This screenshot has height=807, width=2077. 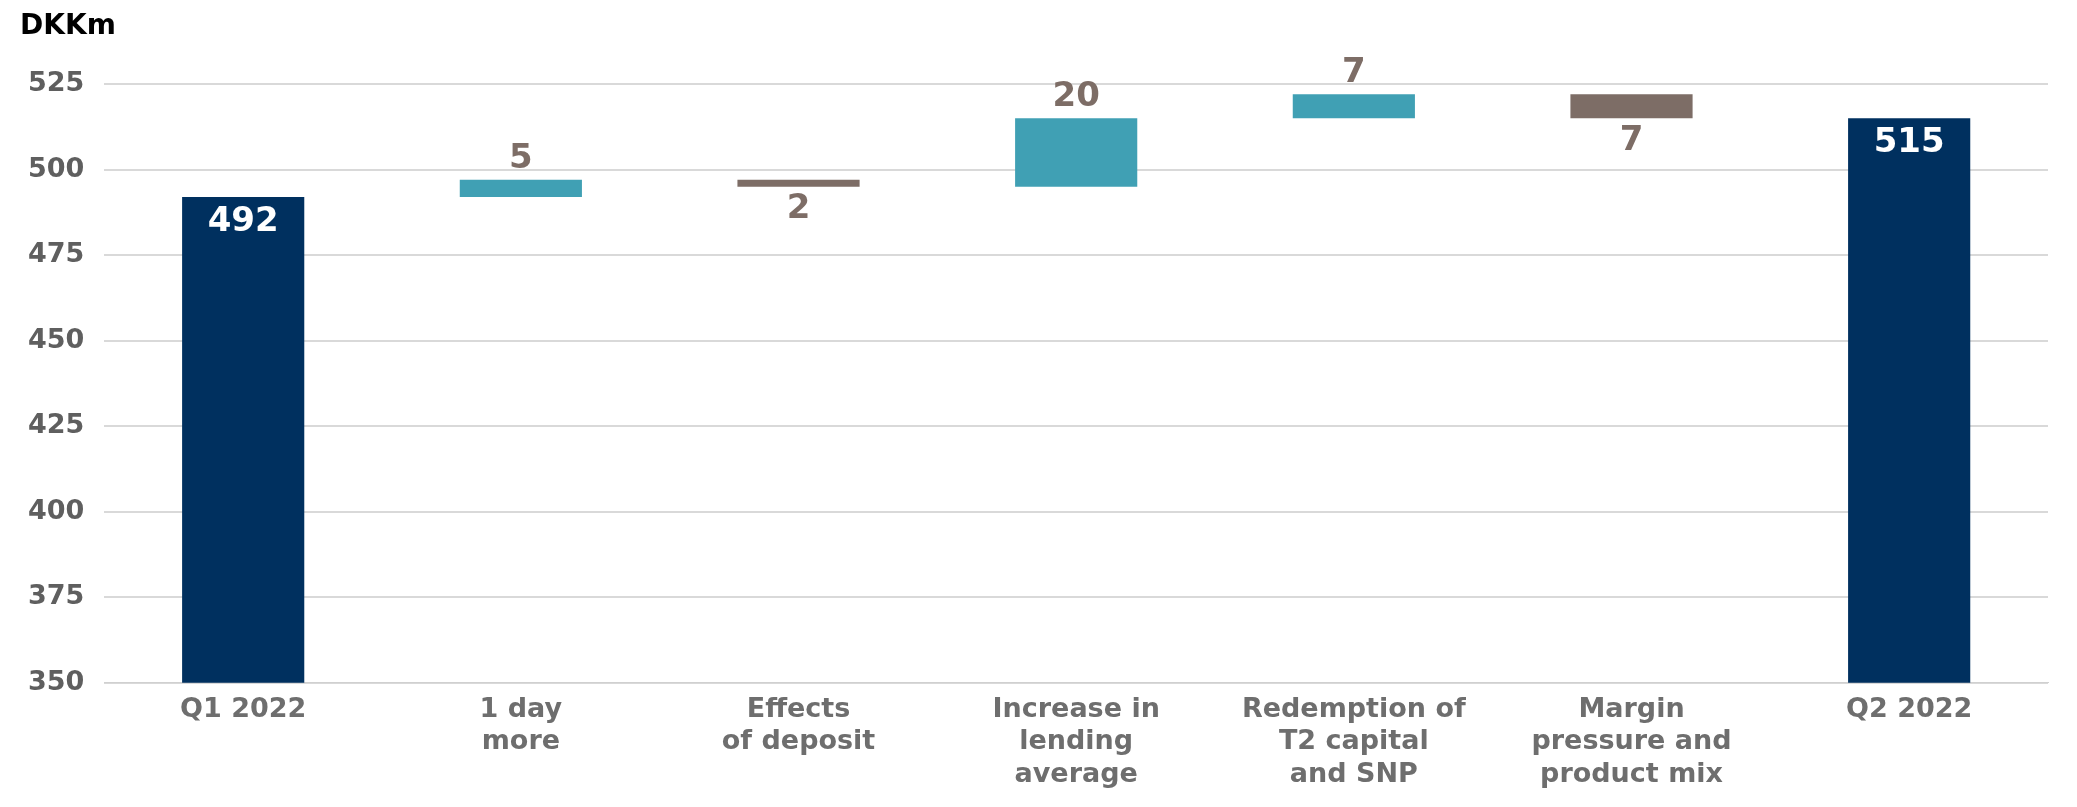 What do you see at coordinates (56, 680) in the screenshot?
I see `y-tick-label: 350` at bounding box center [56, 680].